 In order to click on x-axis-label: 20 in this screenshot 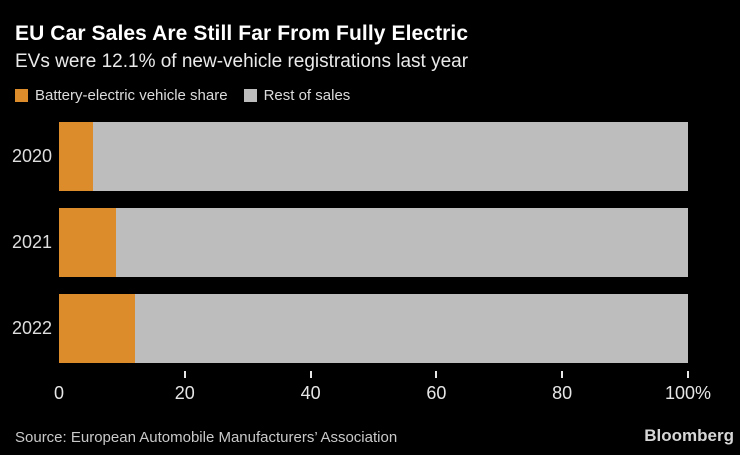, I will do `click(184, 393)`.